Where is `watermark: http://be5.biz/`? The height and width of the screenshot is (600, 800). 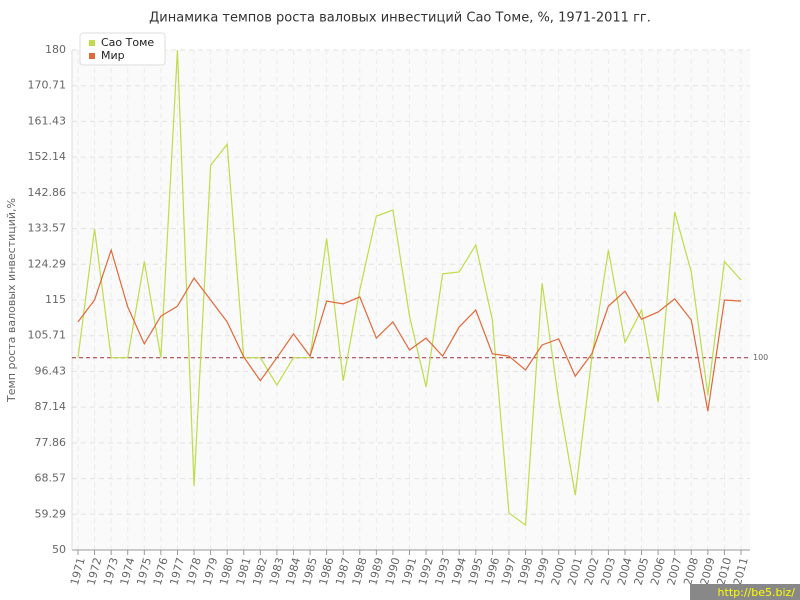 watermark: http://be5.biz/ is located at coordinates (757, 592).